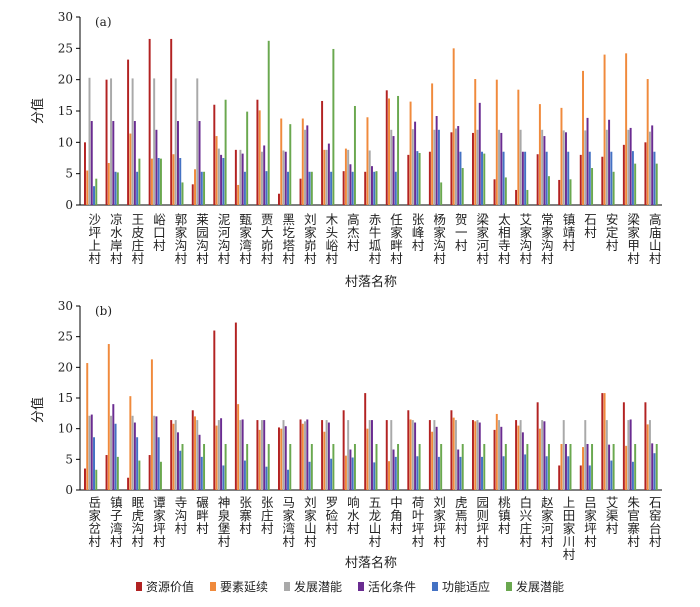  Describe the element at coordinates (655, 232) in the screenshot. I see `category-label-char: 庙` at that location.